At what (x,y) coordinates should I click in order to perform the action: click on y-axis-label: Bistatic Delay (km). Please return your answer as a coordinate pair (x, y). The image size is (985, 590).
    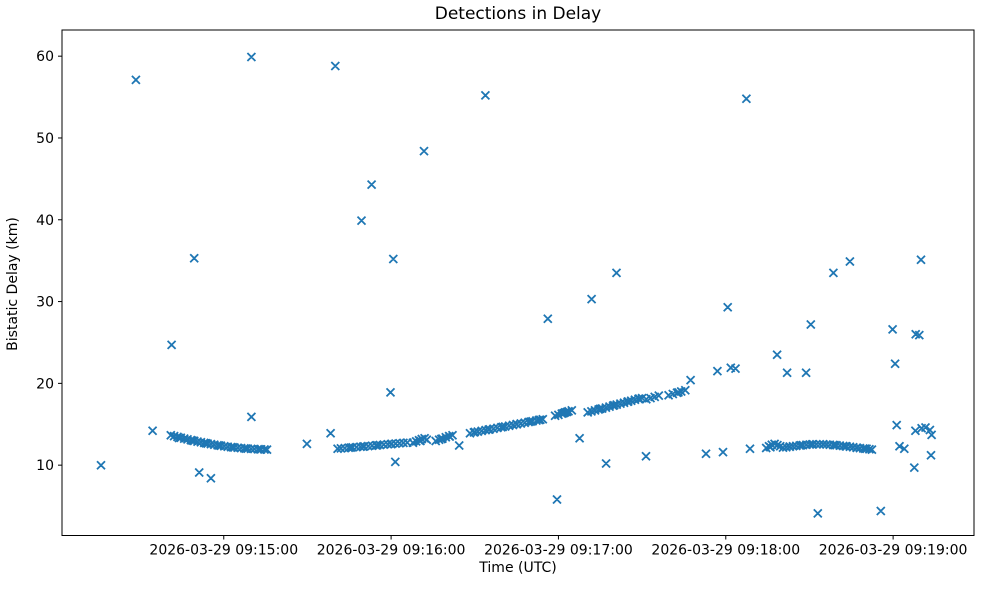
    Looking at the image, I should click on (13, 284).